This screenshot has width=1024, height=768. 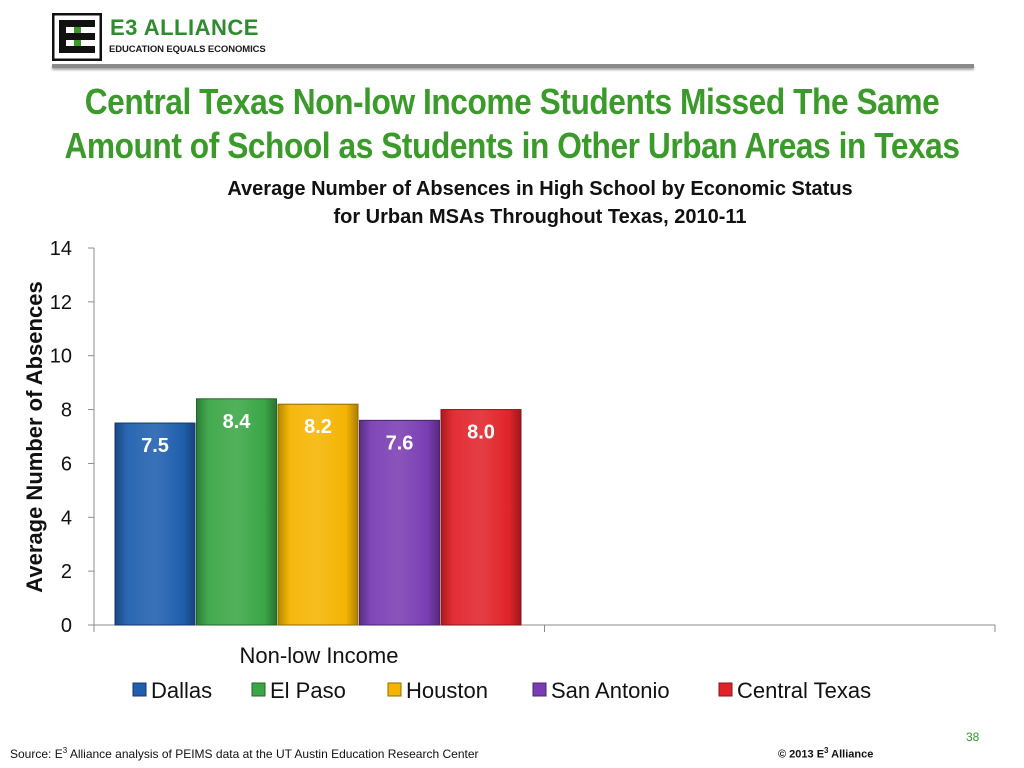 What do you see at coordinates (851, 754) in the screenshot?
I see `copyright-rest: Alliance` at bounding box center [851, 754].